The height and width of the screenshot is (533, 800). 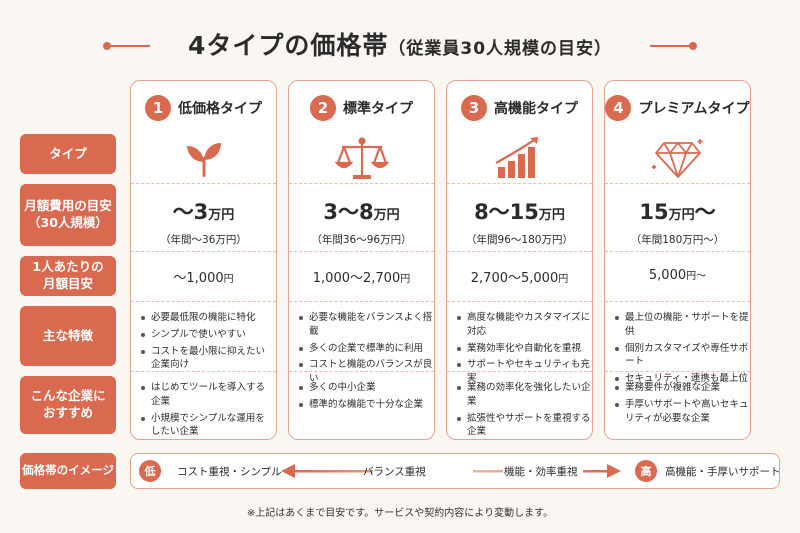 I want to click on diamond-icon, so click(x=677, y=158).